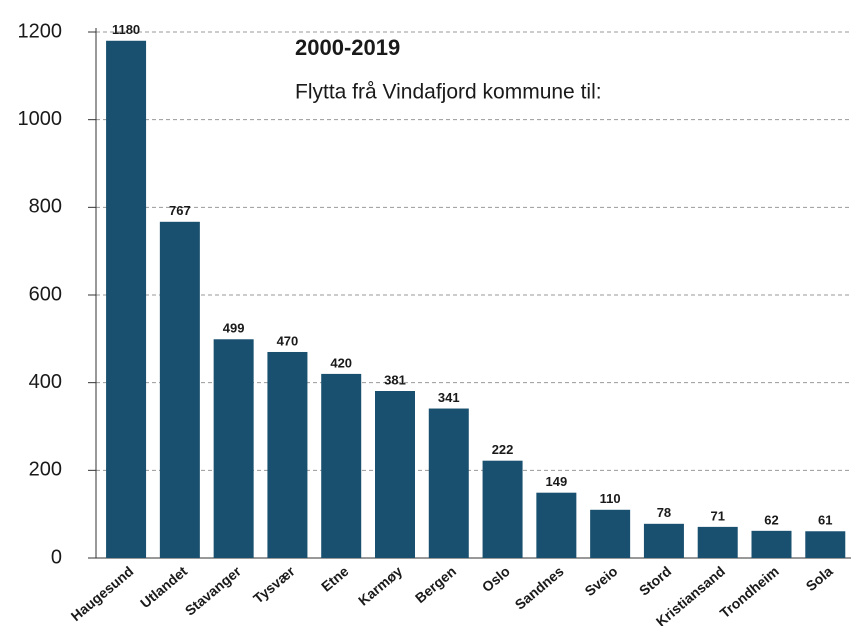 This screenshot has height=626, width=851. Describe the element at coordinates (40, 31) in the screenshot. I see `y-tick-label: 1200` at that location.